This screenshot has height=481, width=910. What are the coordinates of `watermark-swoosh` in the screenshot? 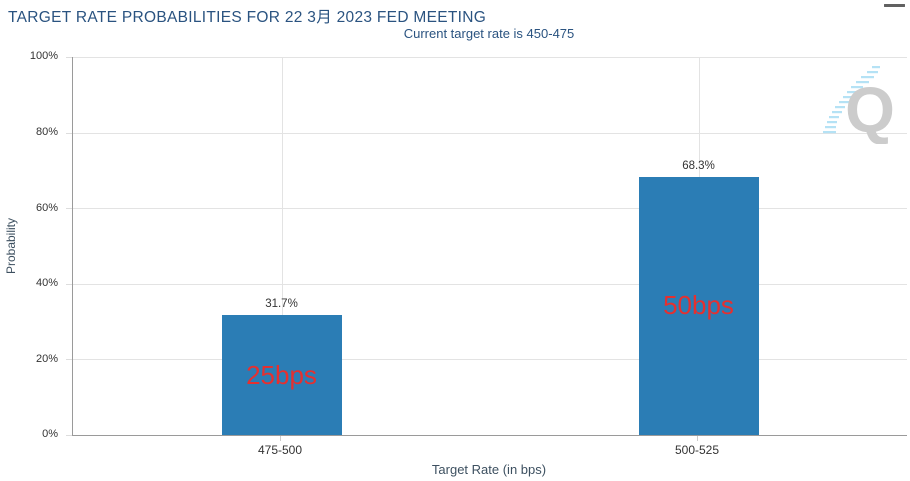 It's located at (851, 100).